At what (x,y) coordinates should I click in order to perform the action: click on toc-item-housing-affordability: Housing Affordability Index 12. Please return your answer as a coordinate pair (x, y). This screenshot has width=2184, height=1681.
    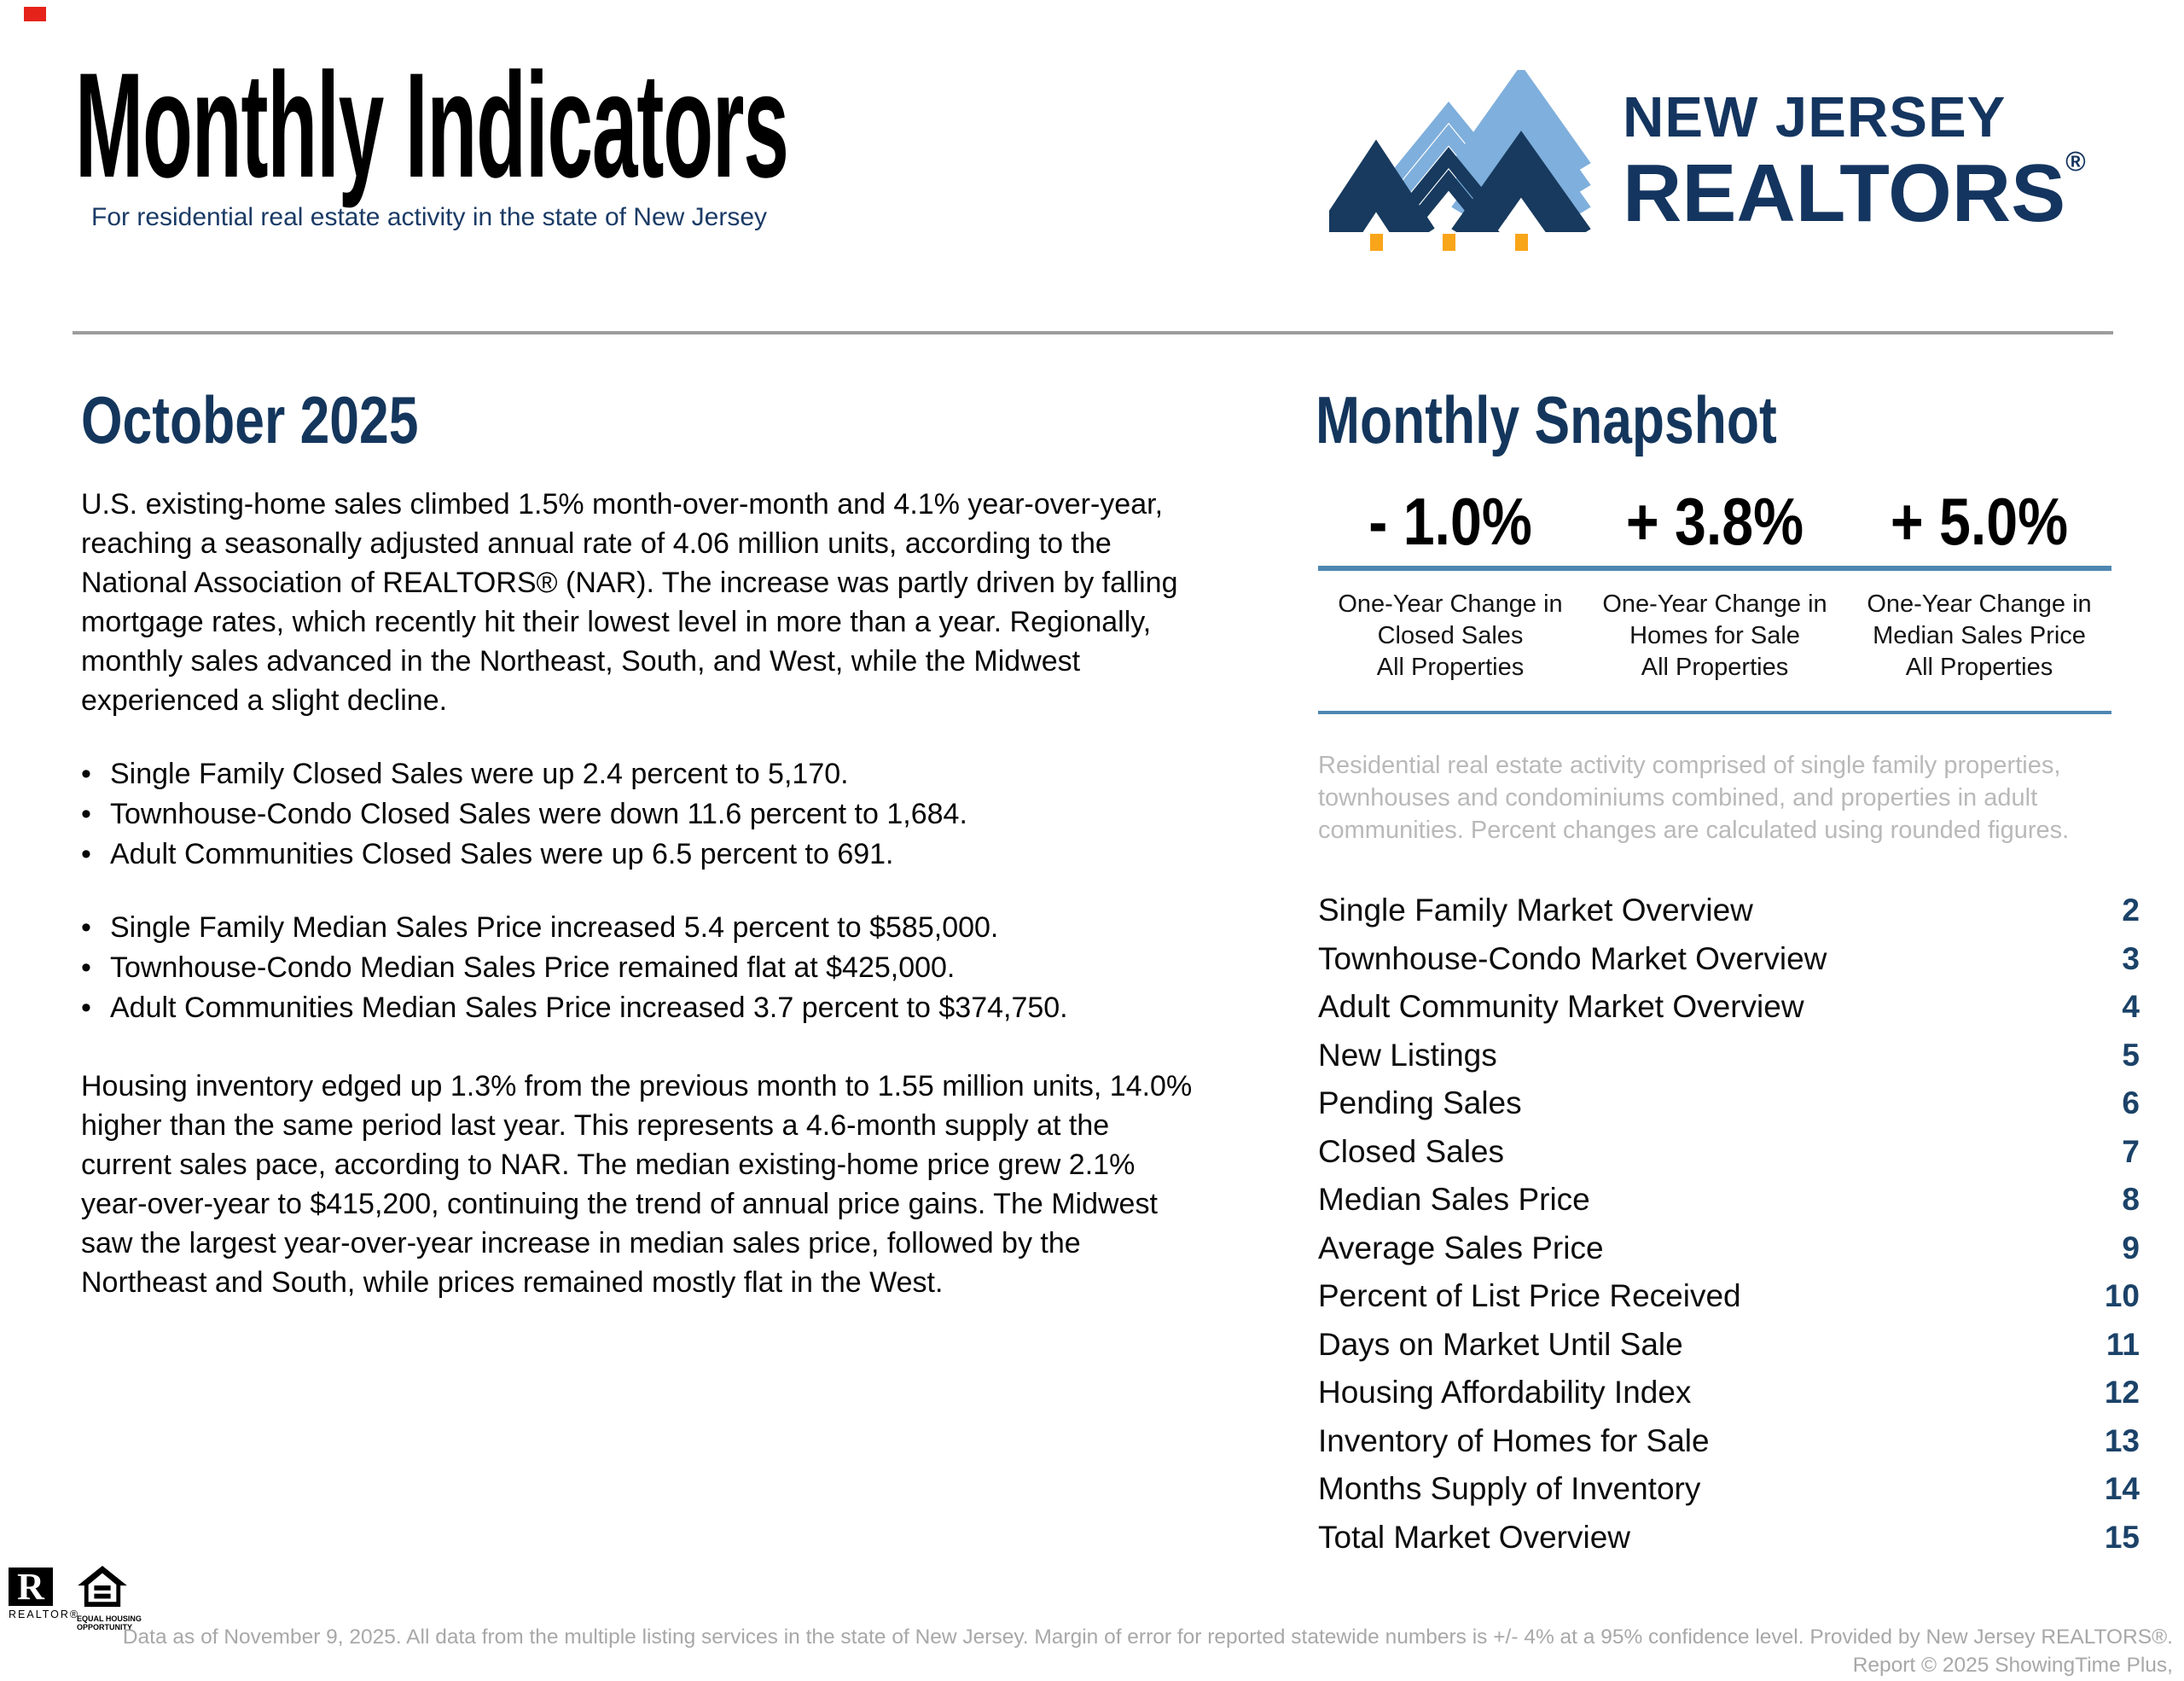
    Looking at the image, I should click on (1729, 1399).